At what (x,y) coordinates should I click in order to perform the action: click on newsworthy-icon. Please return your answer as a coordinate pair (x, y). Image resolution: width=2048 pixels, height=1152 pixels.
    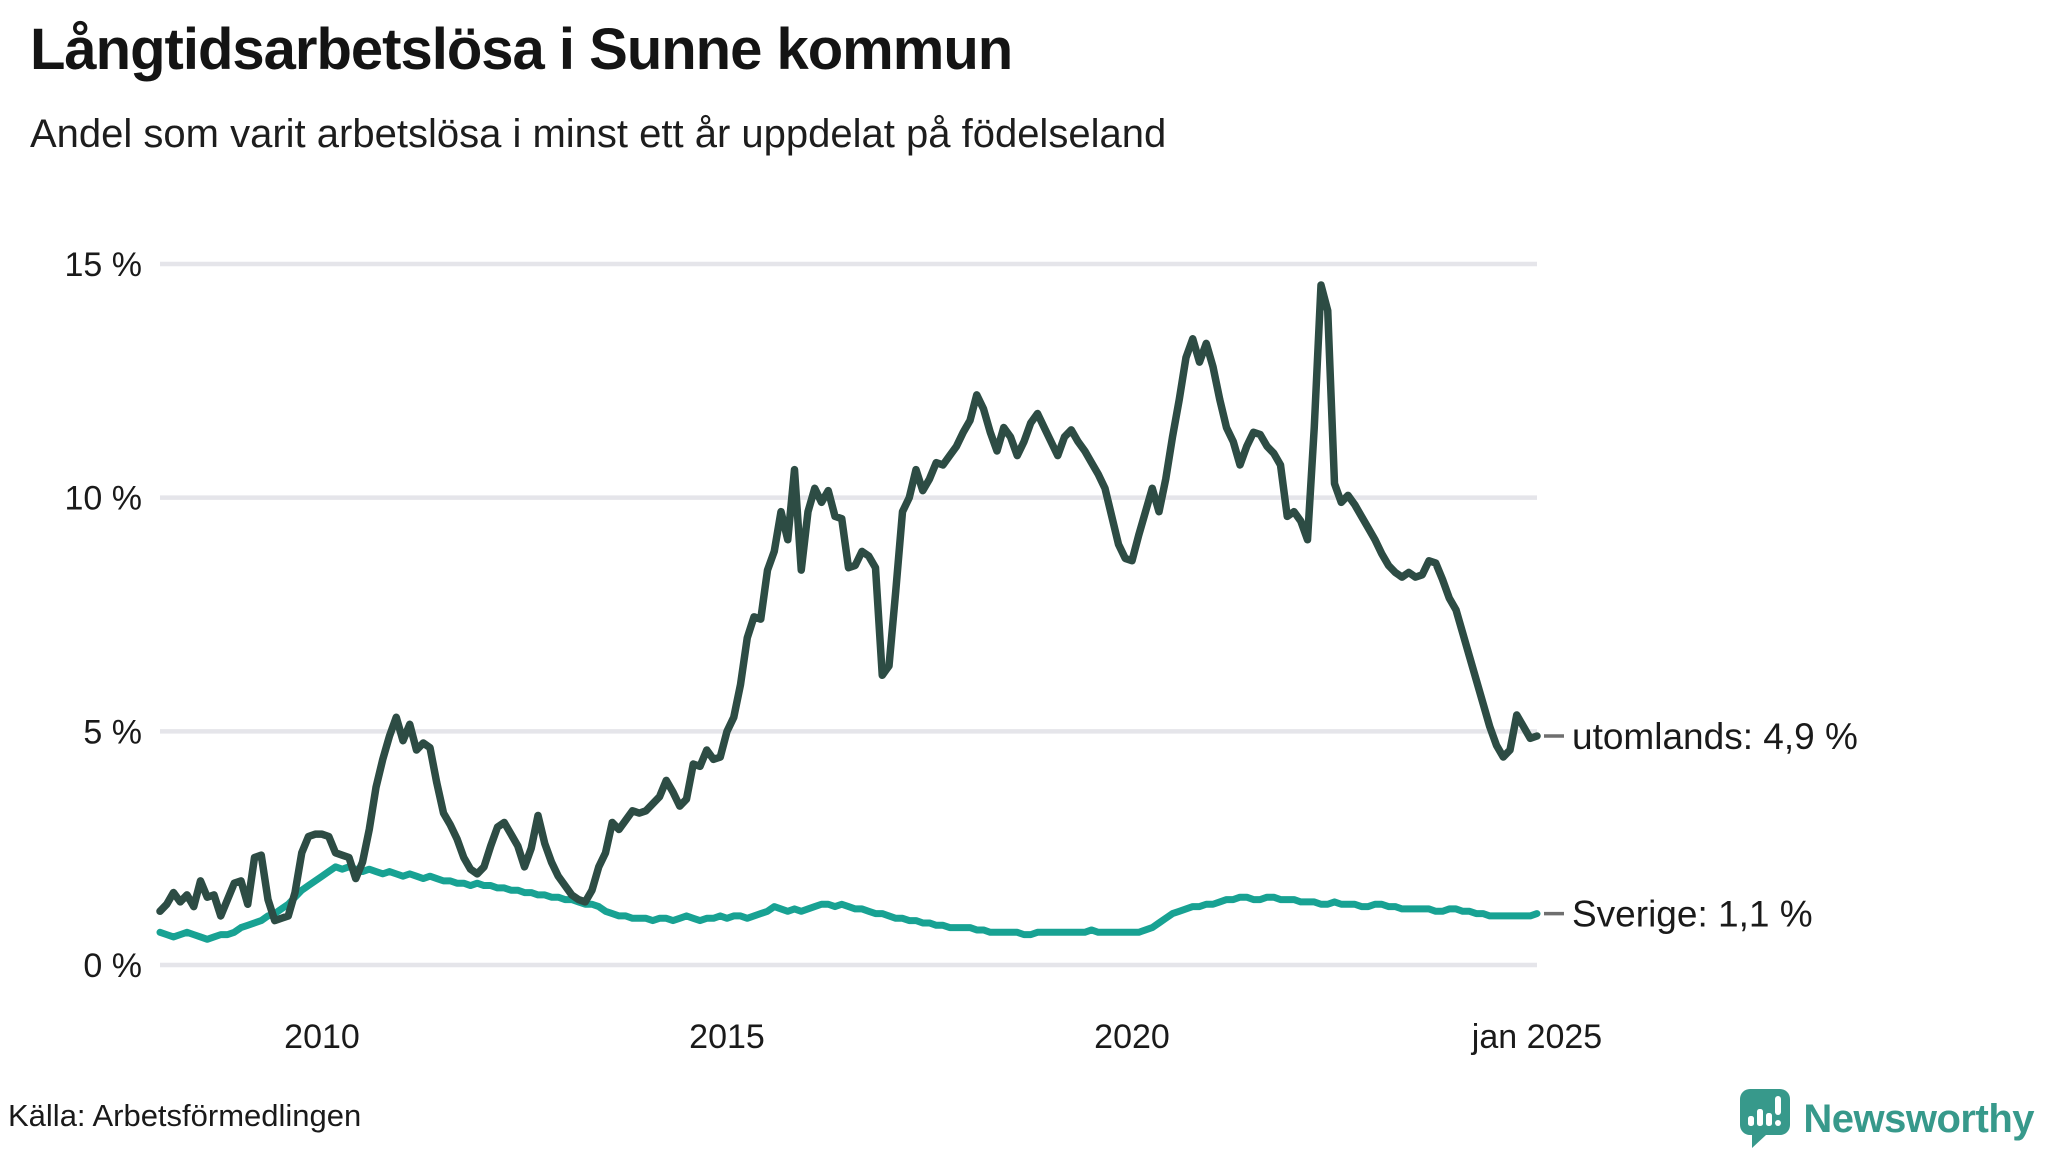
    Looking at the image, I should click on (1765, 1118).